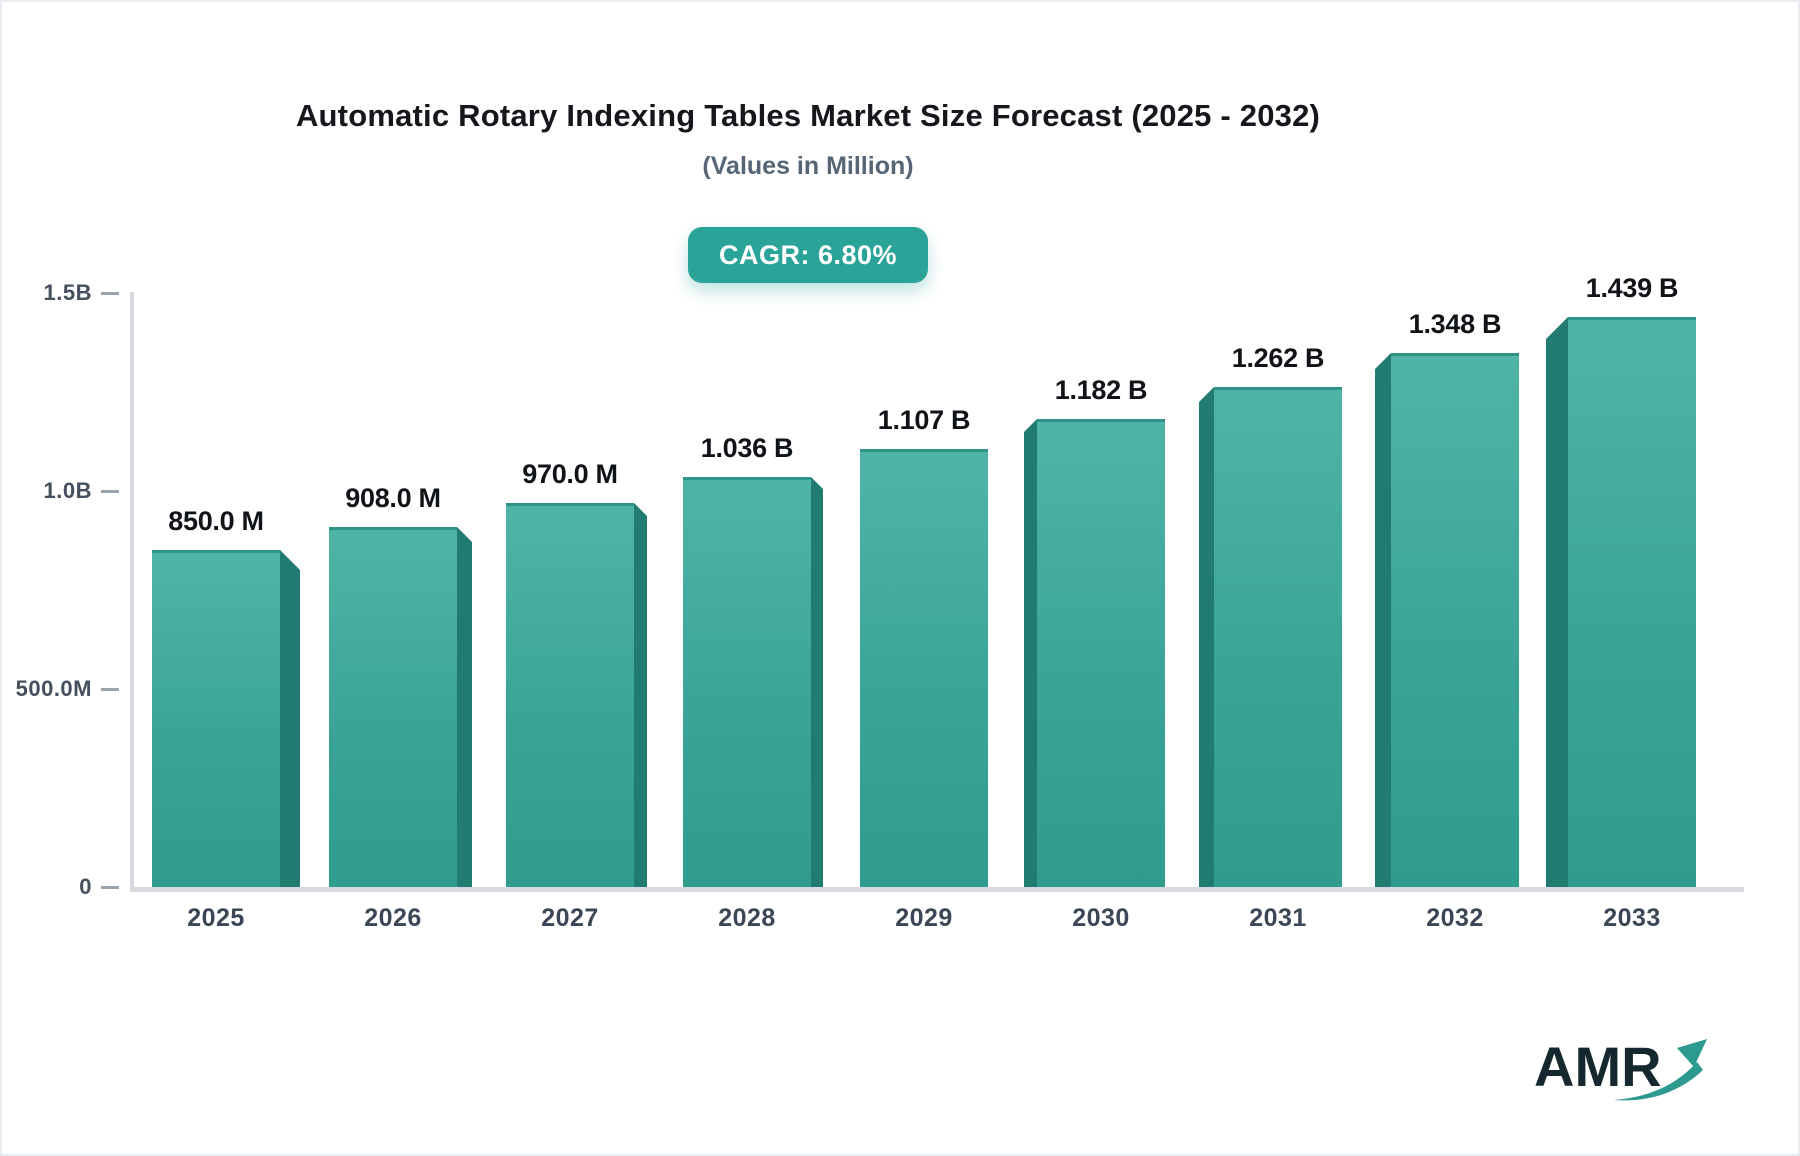 The height and width of the screenshot is (1156, 1800). What do you see at coordinates (1101, 653) in the screenshot?
I see `bar-2030` at bounding box center [1101, 653].